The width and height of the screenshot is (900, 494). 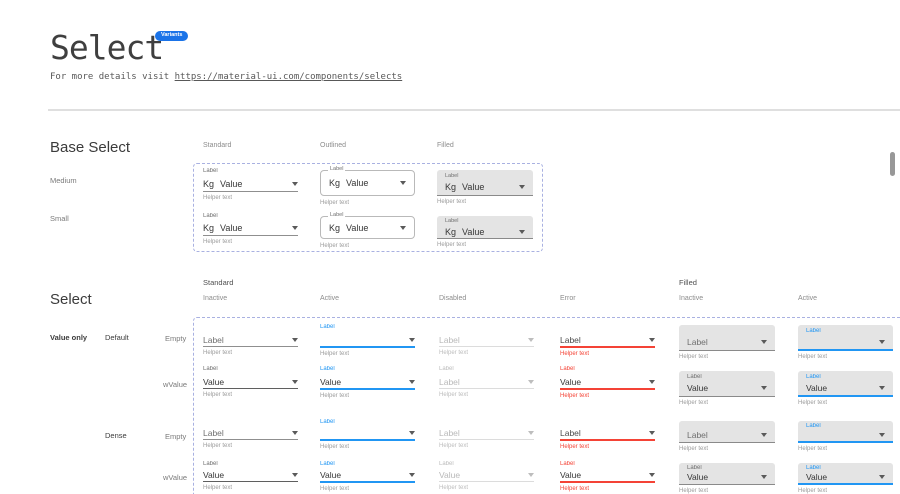 What do you see at coordinates (250, 340) in the screenshot?
I see `select-standard-inactive-default-empty: Label Helper text` at bounding box center [250, 340].